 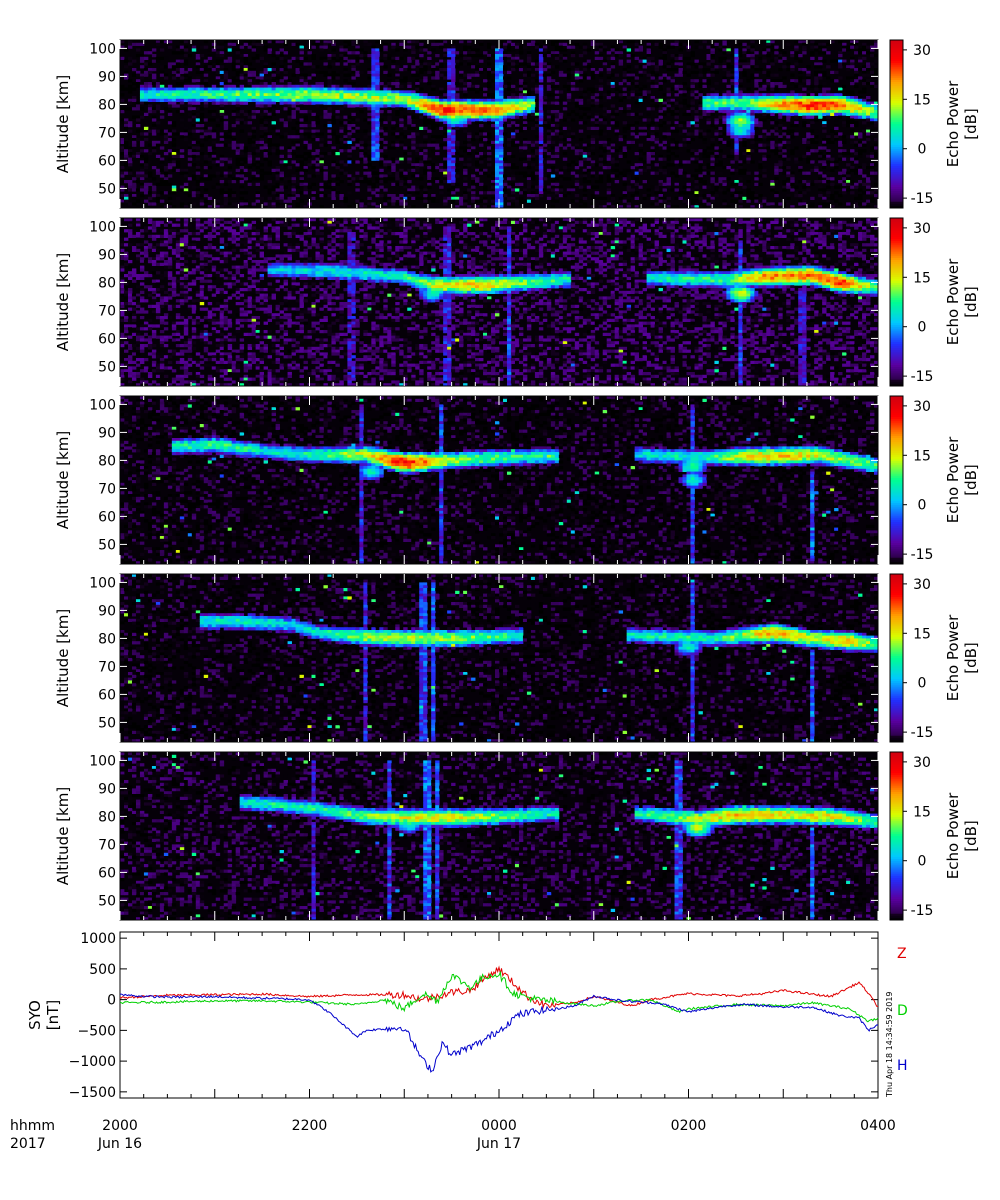 What do you see at coordinates (499, 1015) in the screenshot?
I see `line-panel-frame` at bounding box center [499, 1015].